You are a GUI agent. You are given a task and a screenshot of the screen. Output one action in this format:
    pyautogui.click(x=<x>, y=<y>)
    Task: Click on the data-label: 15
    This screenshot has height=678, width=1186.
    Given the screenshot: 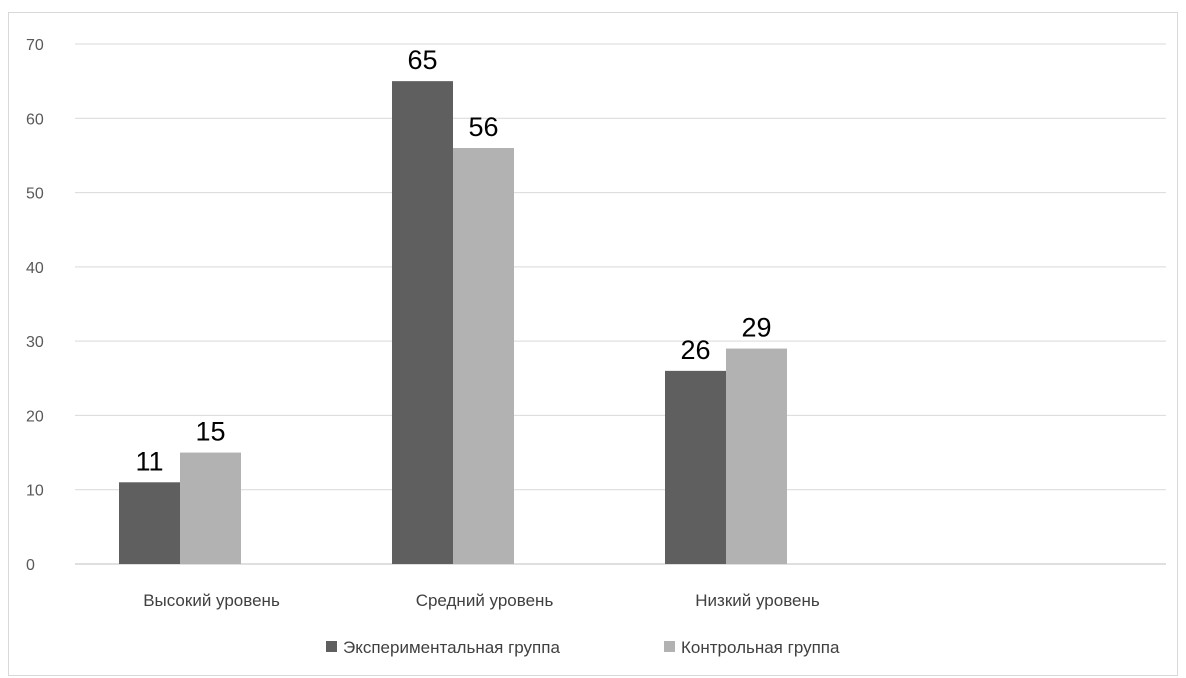 What is the action you would take?
    pyautogui.click(x=210, y=432)
    